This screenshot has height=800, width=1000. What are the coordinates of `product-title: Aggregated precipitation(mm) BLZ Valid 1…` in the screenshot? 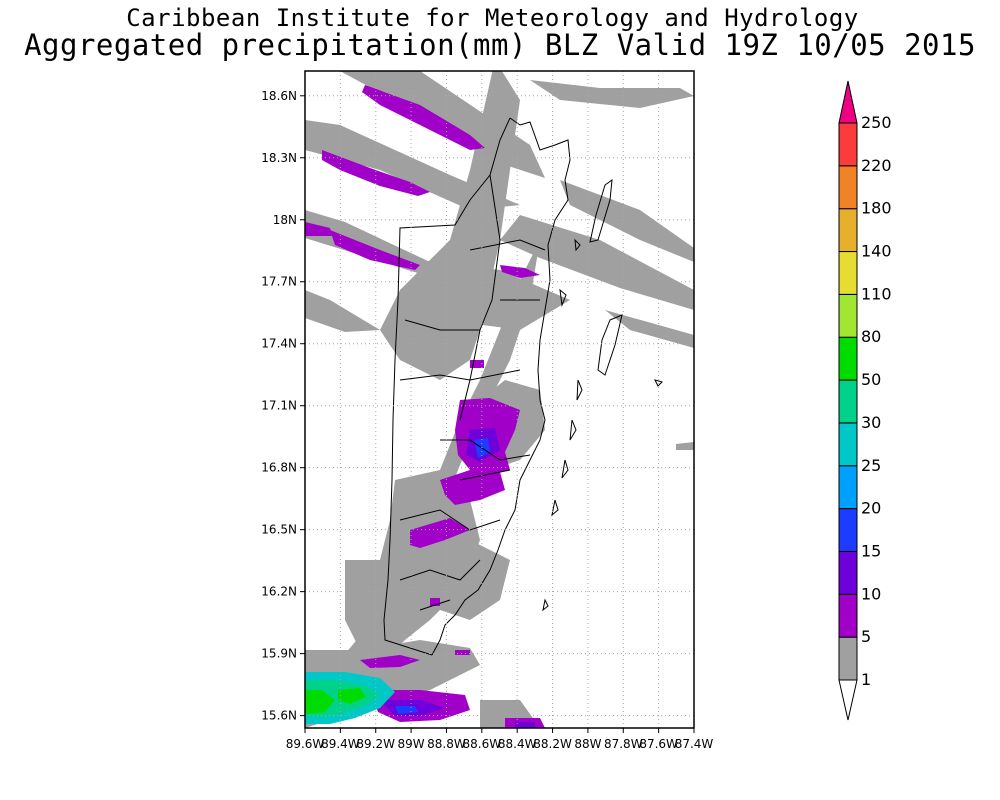 It's located at (500, 45).